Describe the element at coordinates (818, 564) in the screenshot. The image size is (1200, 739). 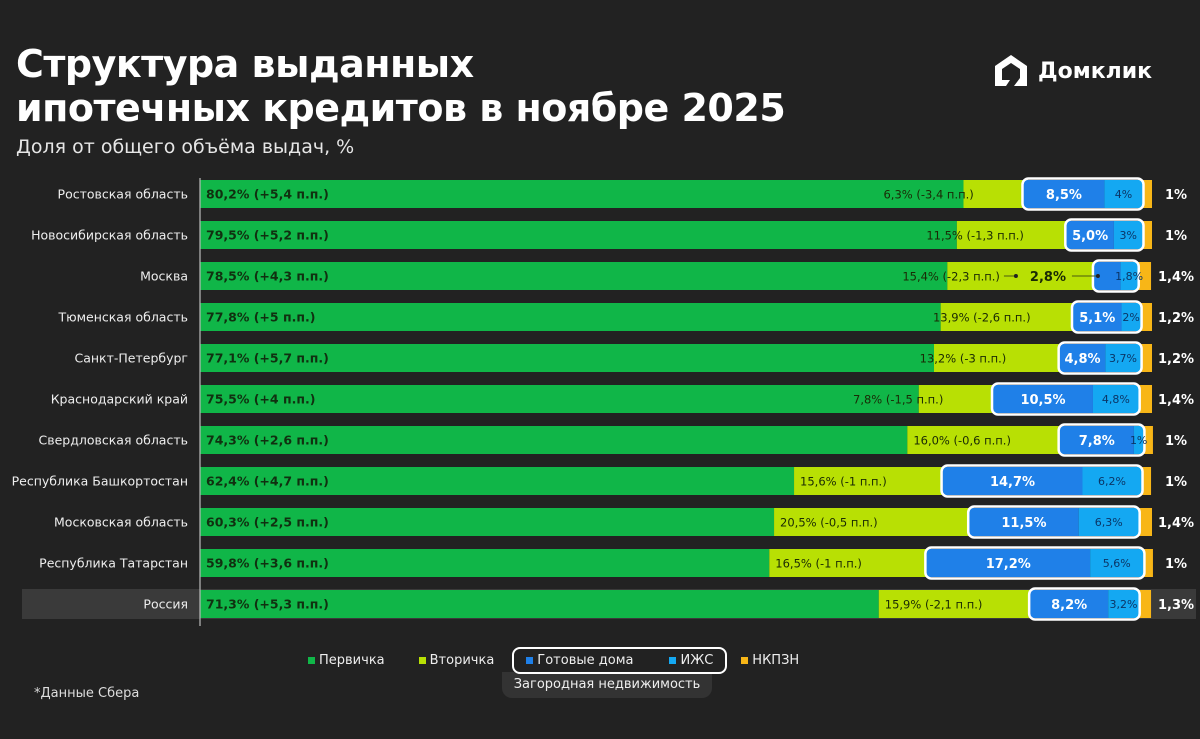
I see `secondary-label: 16,5% (-1 п.п.)` at that location.